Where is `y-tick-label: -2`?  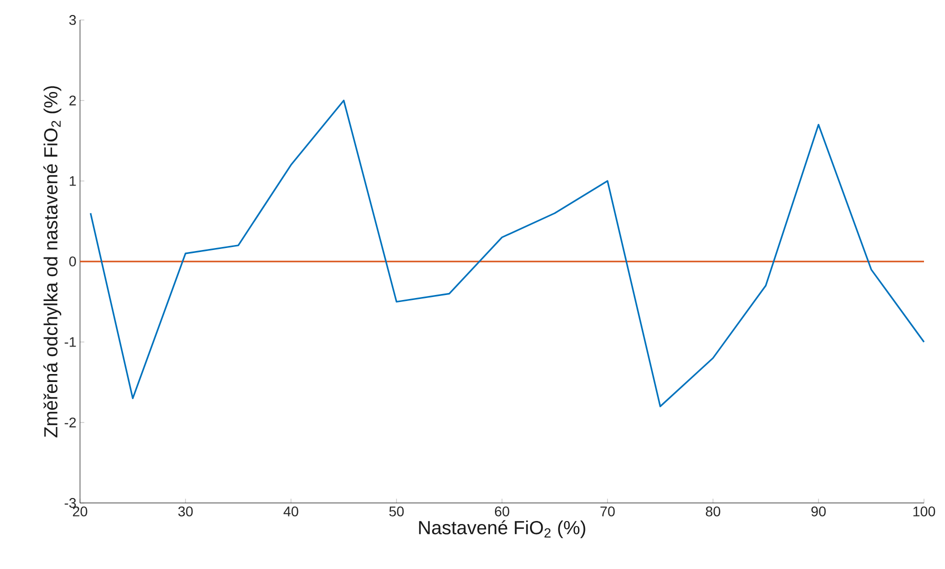 y-tick-label: -2 is located at coordinates (70, 423).